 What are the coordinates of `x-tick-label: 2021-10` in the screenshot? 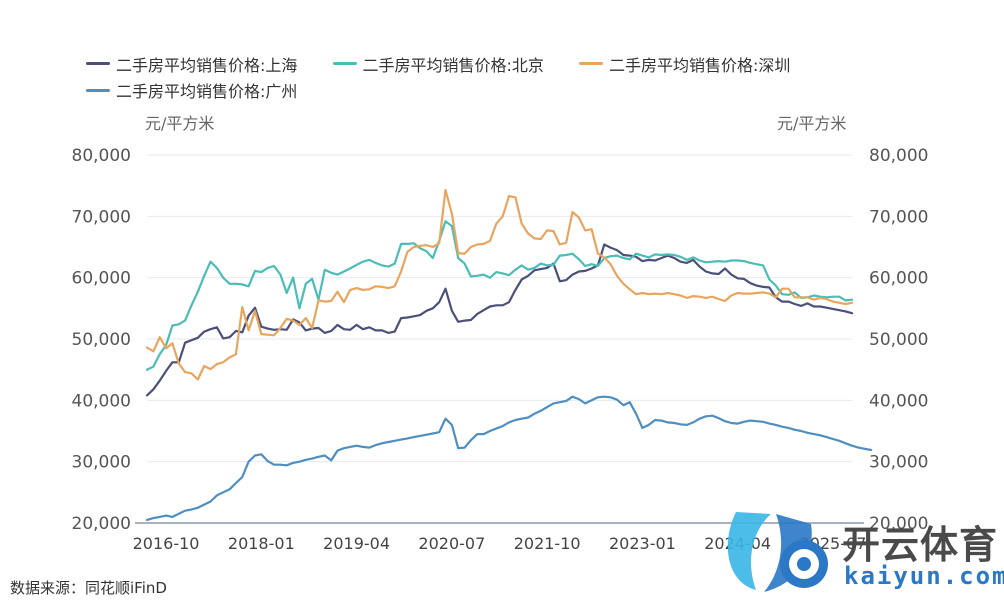 It's located at (547, 543).